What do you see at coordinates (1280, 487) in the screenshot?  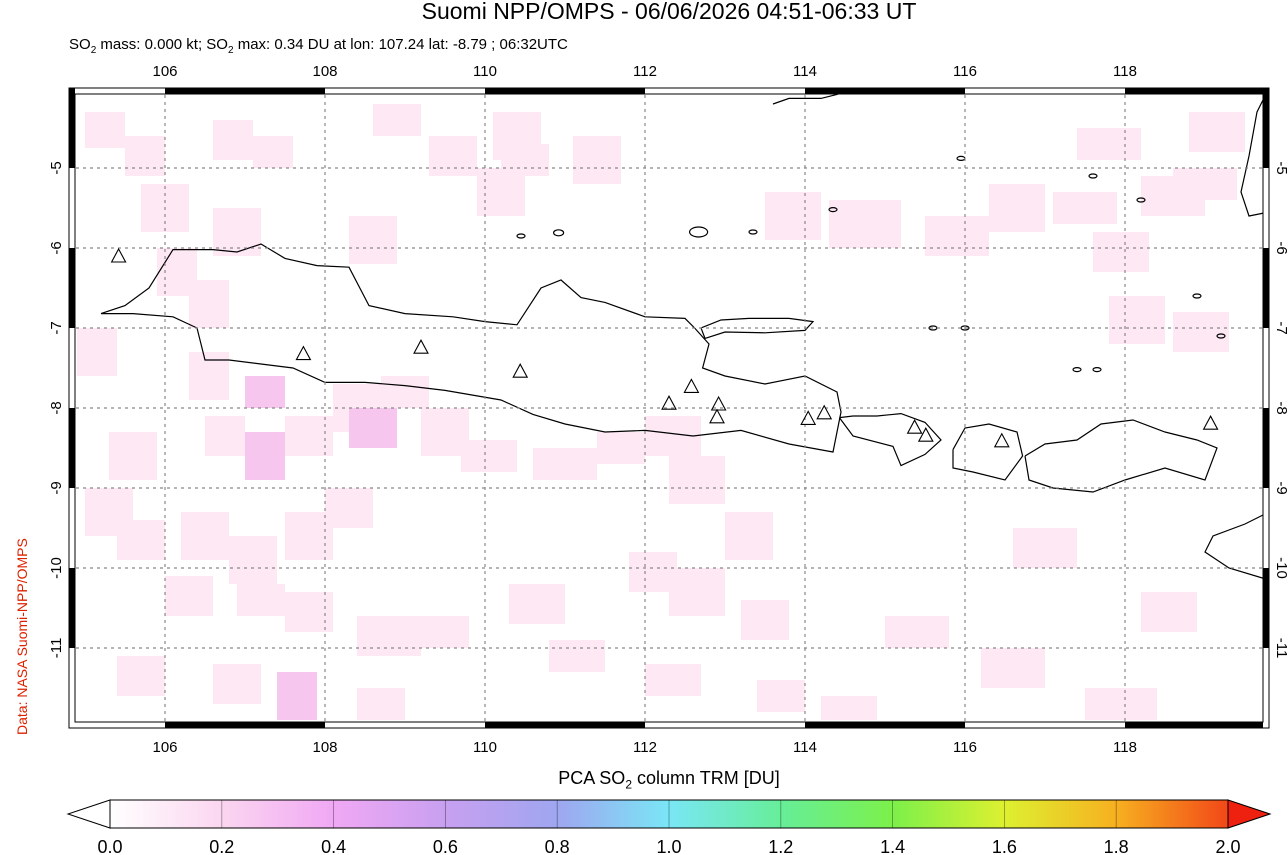 I see `lat-tick-label-right: -9` at bounding box center [1280, 487].